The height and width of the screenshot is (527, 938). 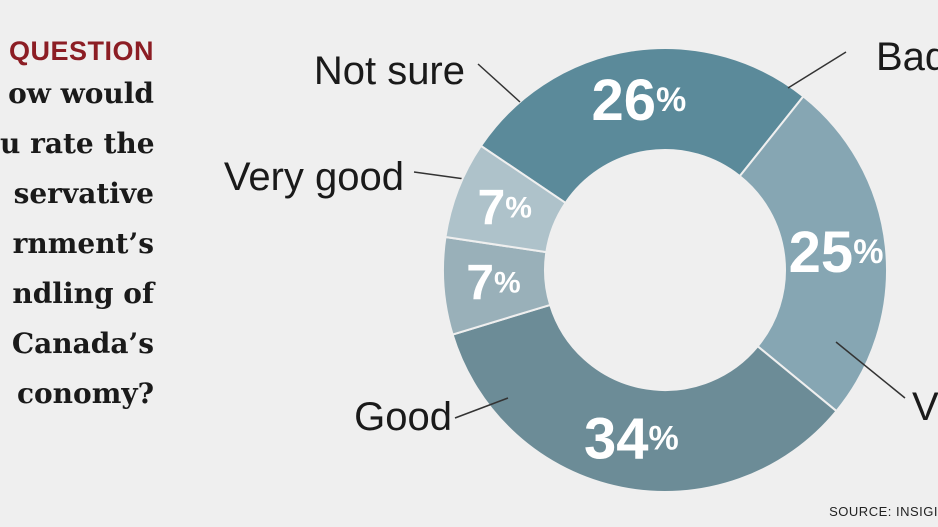 I want to click on donut-slice-not-sure, so click(x=505, y=199).